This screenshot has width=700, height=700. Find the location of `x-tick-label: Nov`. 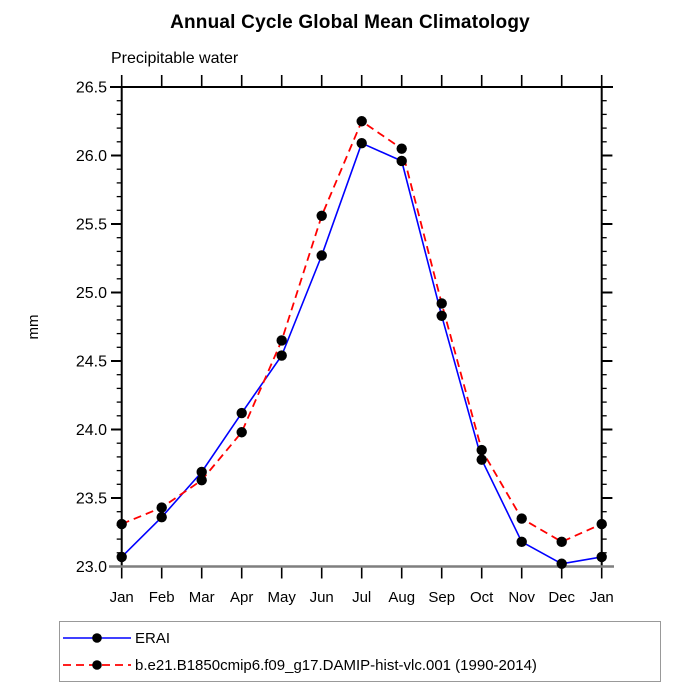

x-tick-label: Nov is located at coordinates (521, 597).